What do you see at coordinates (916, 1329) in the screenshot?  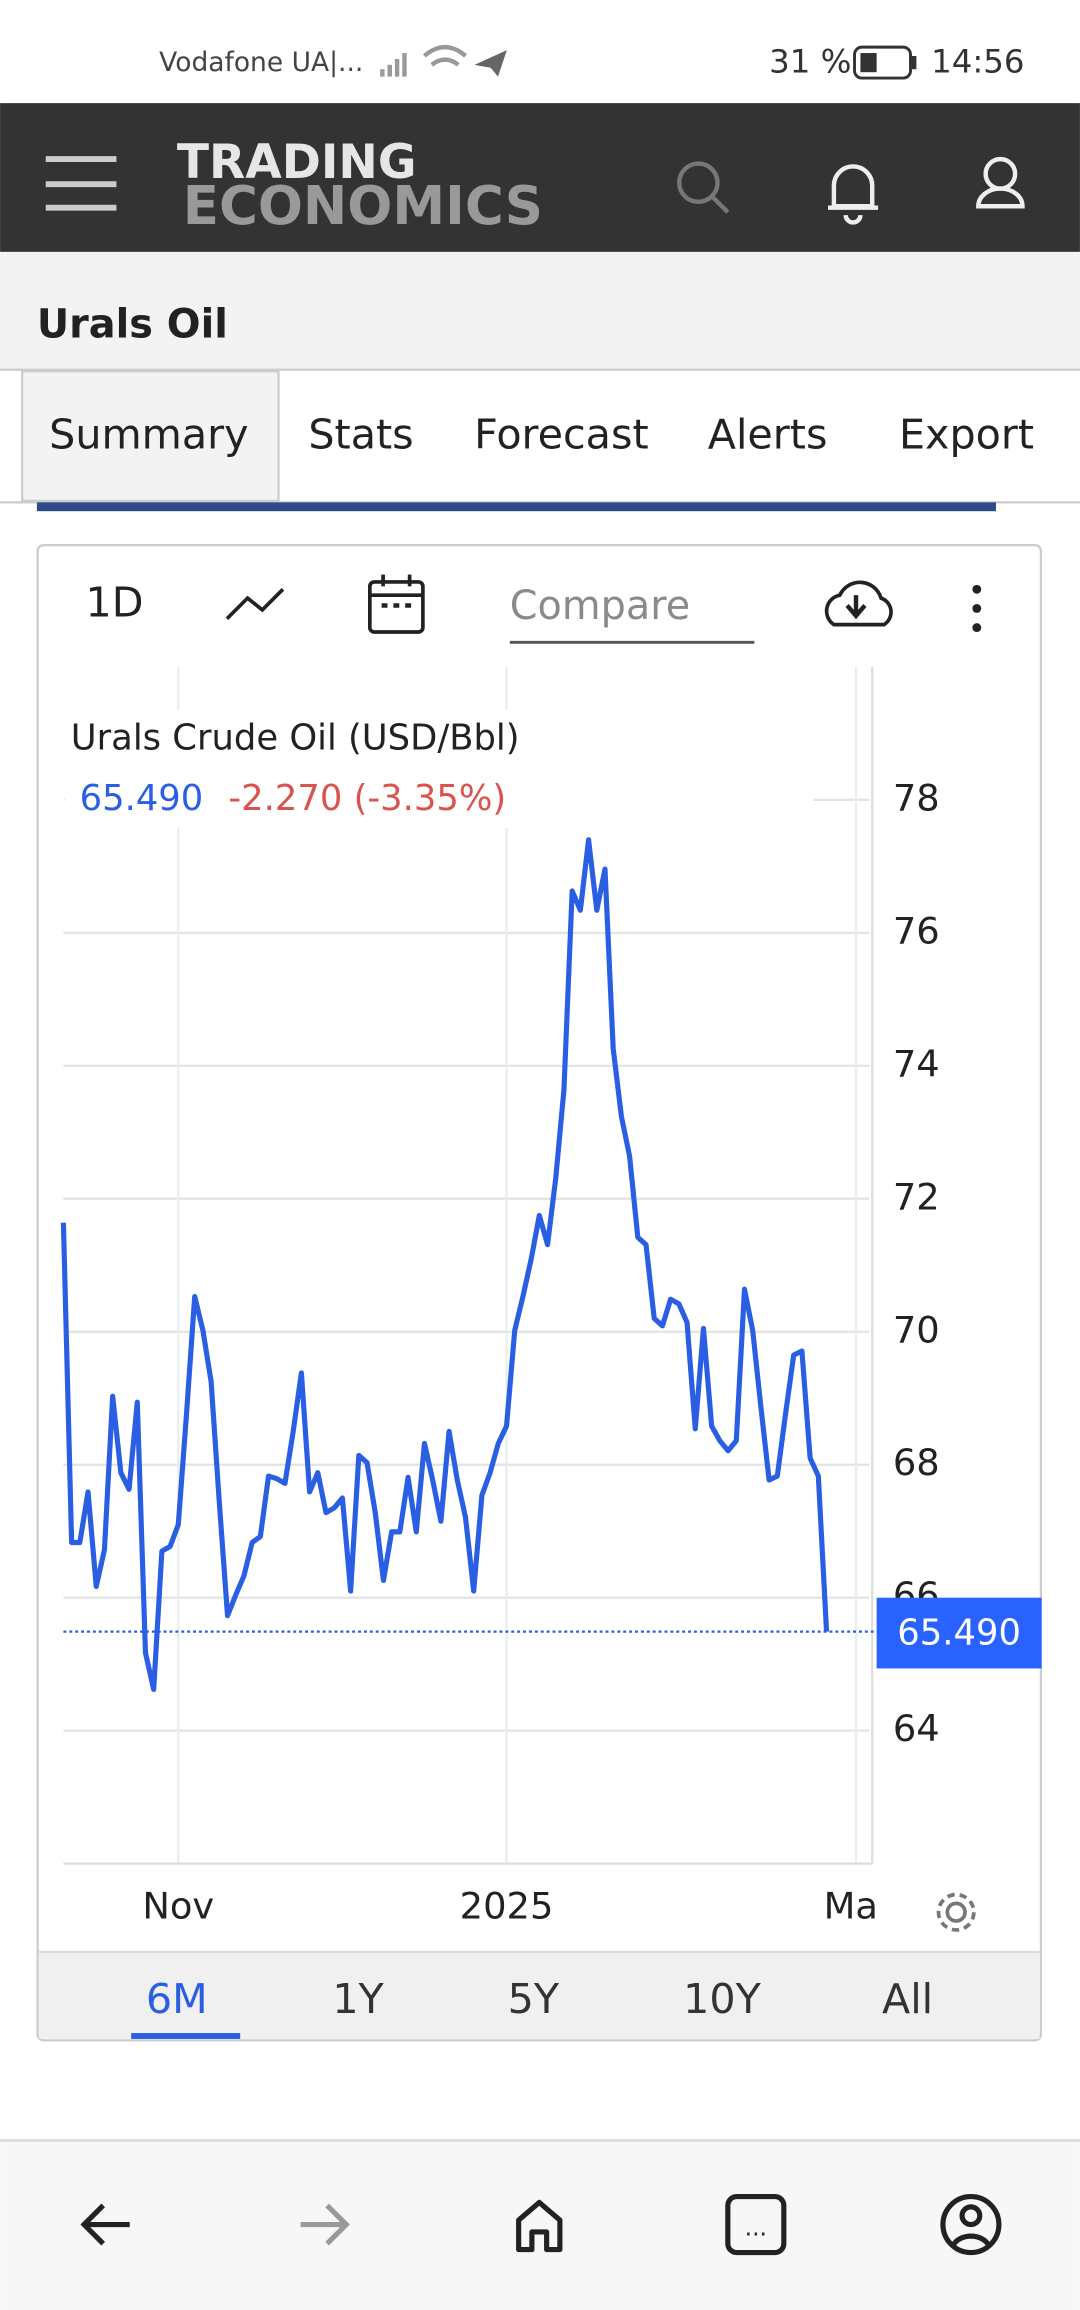 I see `y-tick-label: 70` at bounding box center [916, 1329].